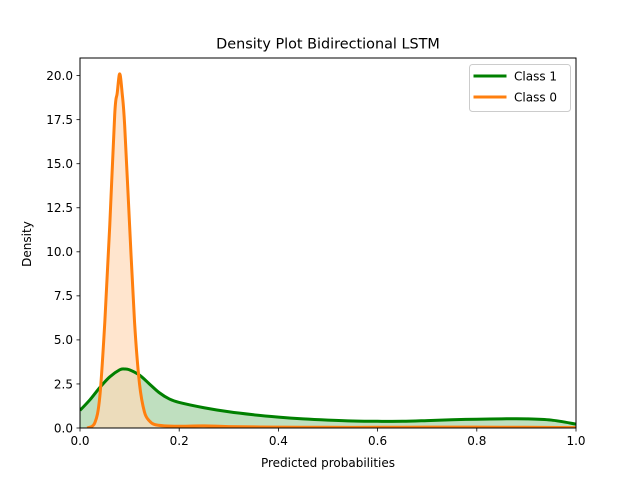  I want to click on x-axis-label: Predicted probabilities, so click(328, 463).